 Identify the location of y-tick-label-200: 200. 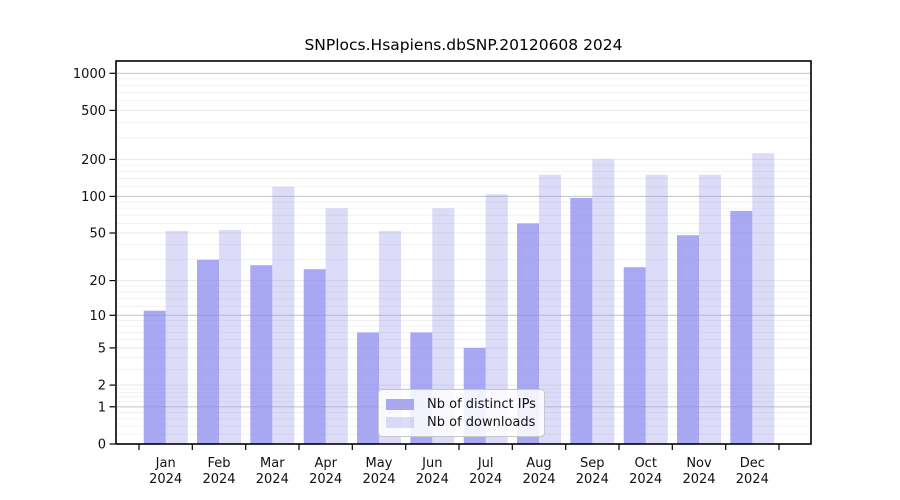
(93, 160).